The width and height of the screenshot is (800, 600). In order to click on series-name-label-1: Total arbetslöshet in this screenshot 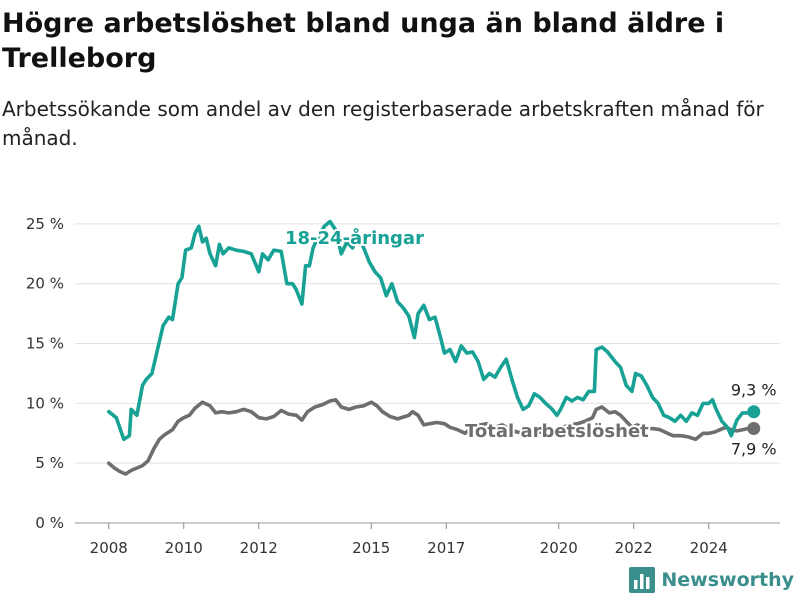, I will do `click(557, 431)`.